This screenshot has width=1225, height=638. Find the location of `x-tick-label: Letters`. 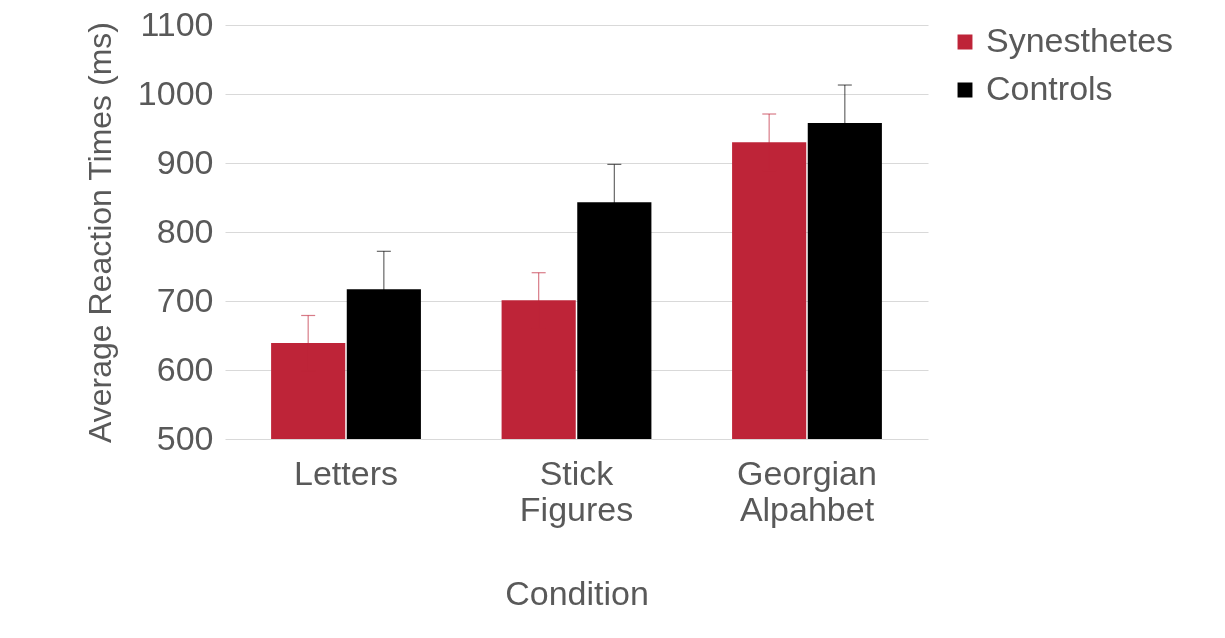

x-tick-label: Letters is located at coordinates (346, 472).